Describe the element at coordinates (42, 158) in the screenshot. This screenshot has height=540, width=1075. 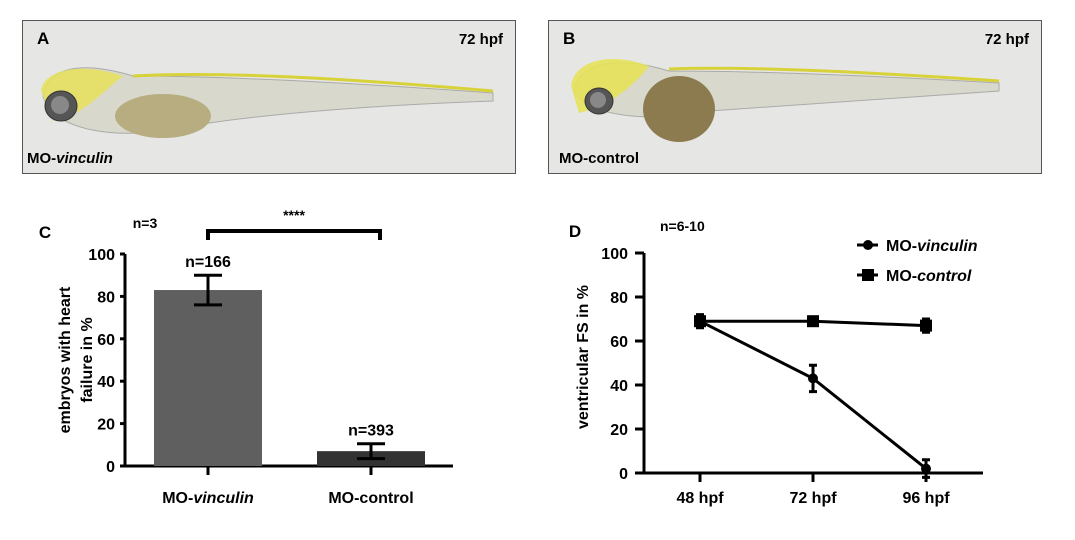
I see `label-prefix: MO-` at that location.